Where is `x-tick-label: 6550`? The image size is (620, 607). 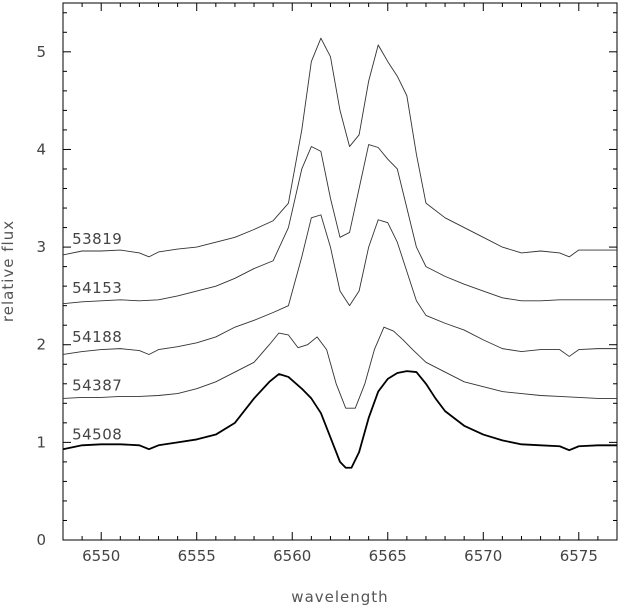 x-tick-label: 6550 is located at coordinates (101, 556).